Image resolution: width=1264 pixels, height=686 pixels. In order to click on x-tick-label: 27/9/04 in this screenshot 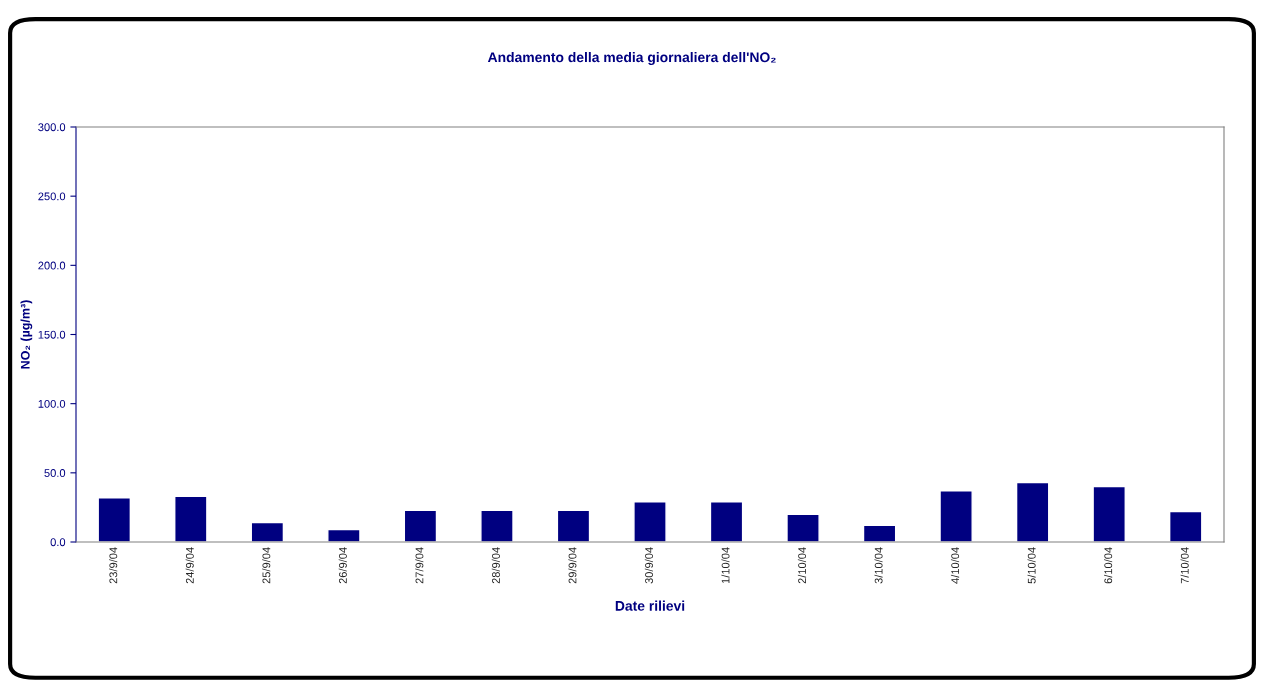, I will do `click(419, 565)`.